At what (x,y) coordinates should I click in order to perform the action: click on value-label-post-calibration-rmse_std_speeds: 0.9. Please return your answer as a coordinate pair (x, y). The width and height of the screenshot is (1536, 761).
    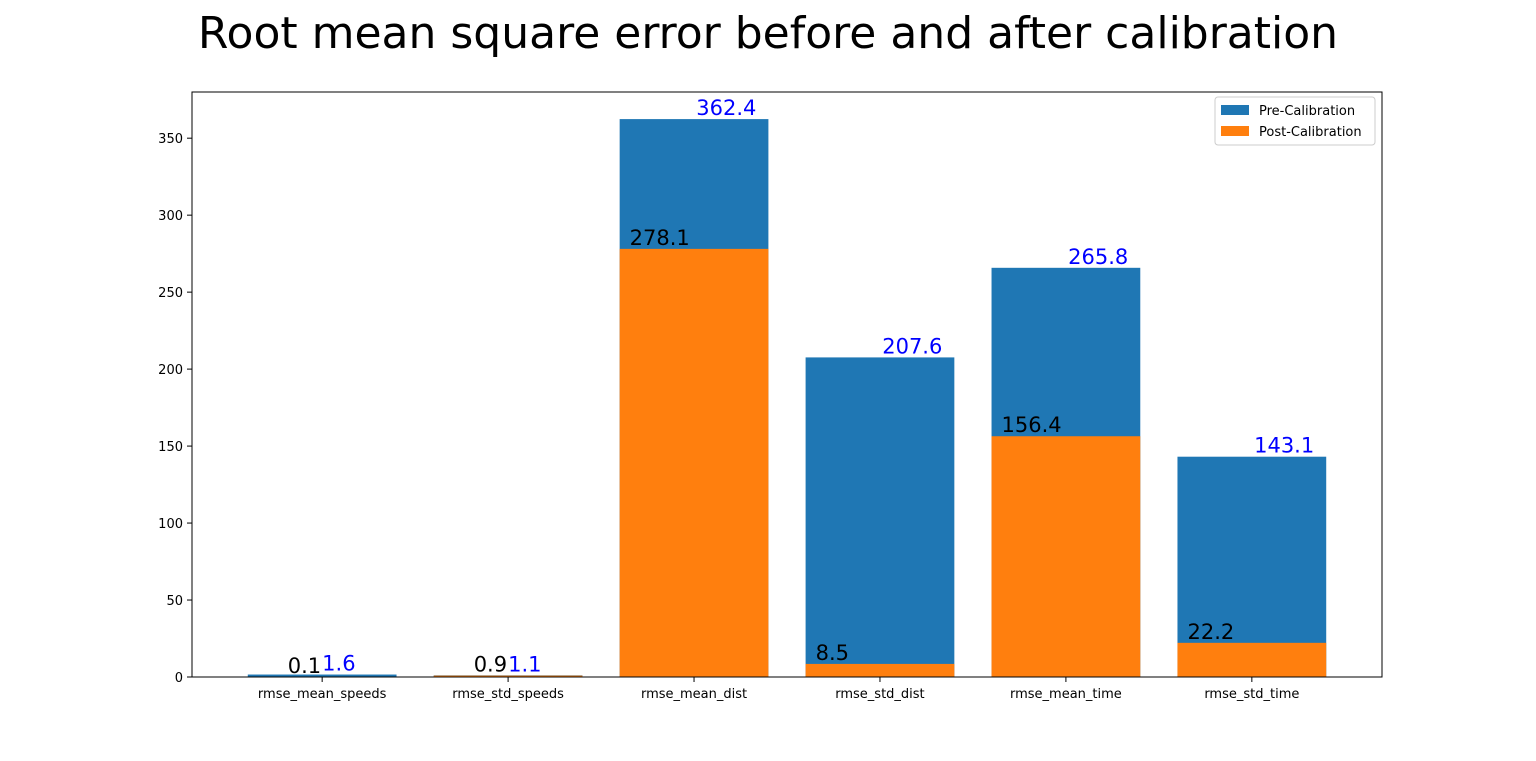
    Looking at the image, I should click on (490, 665).